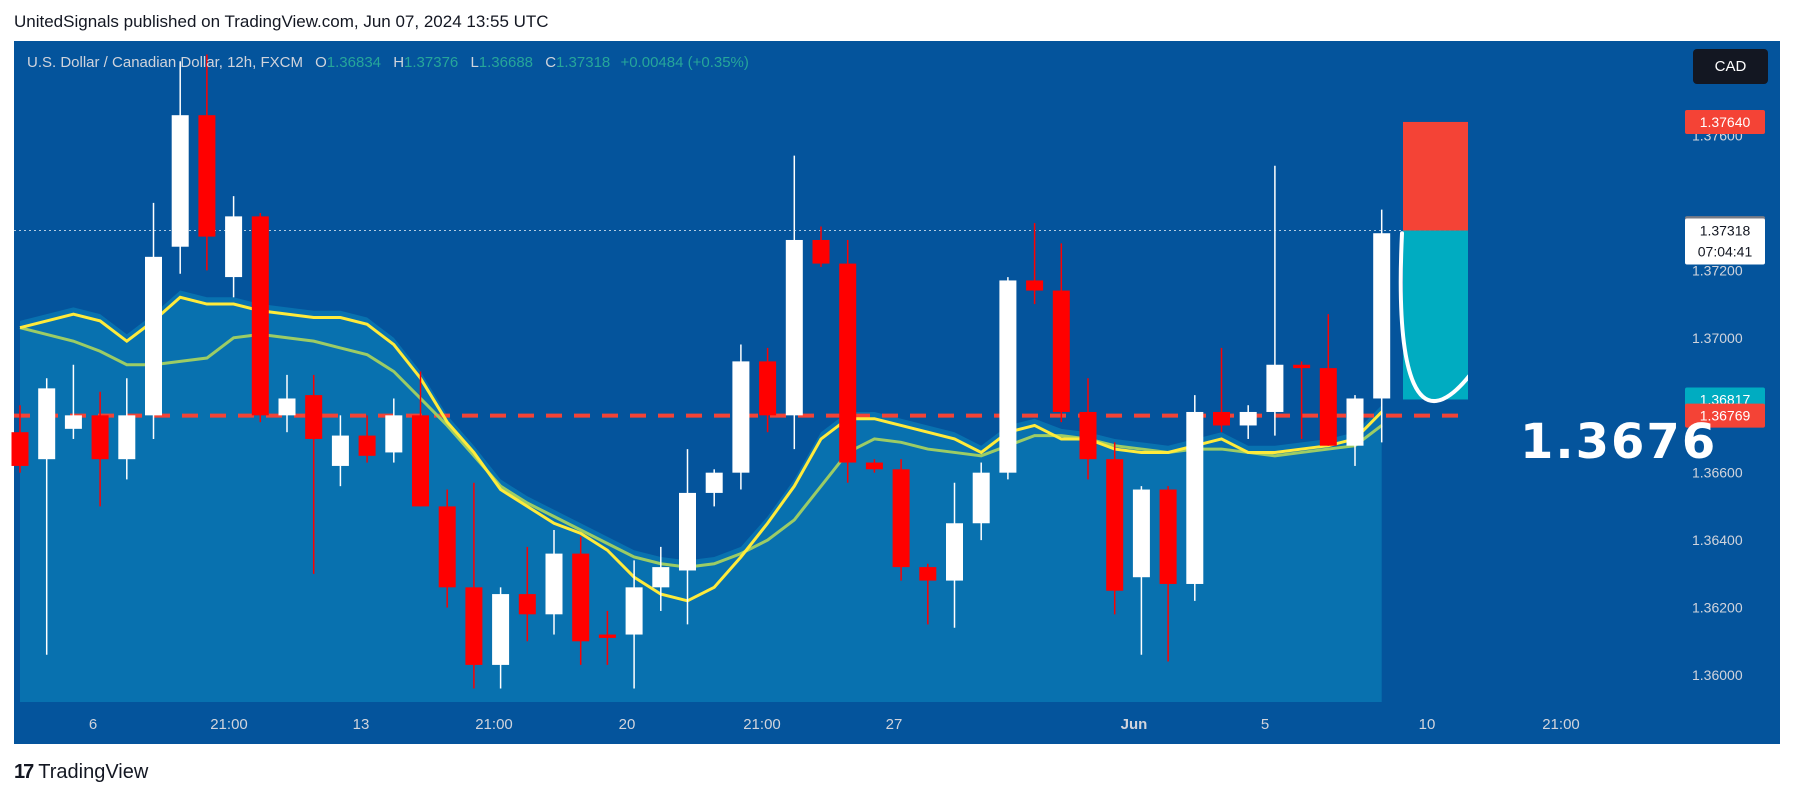 The width and height of the screenshot is (1793, 798). I want to click on x-tick-label: 13, so click(361, 724).